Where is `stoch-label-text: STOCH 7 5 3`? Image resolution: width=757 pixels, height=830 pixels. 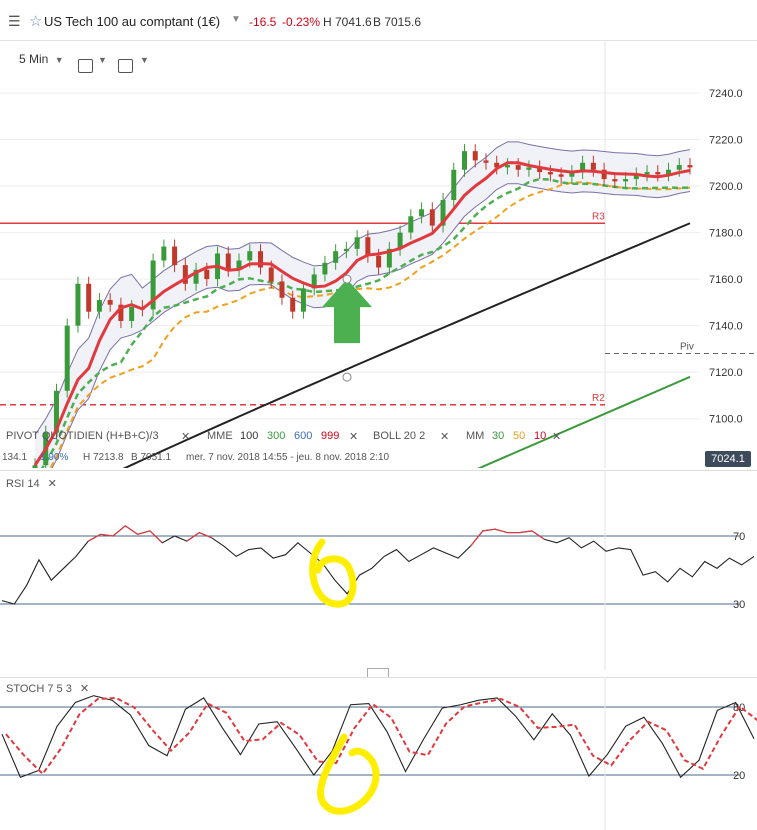 stoch-label-text: STOCH 7 5 3 is located at coordinates (39, 689).